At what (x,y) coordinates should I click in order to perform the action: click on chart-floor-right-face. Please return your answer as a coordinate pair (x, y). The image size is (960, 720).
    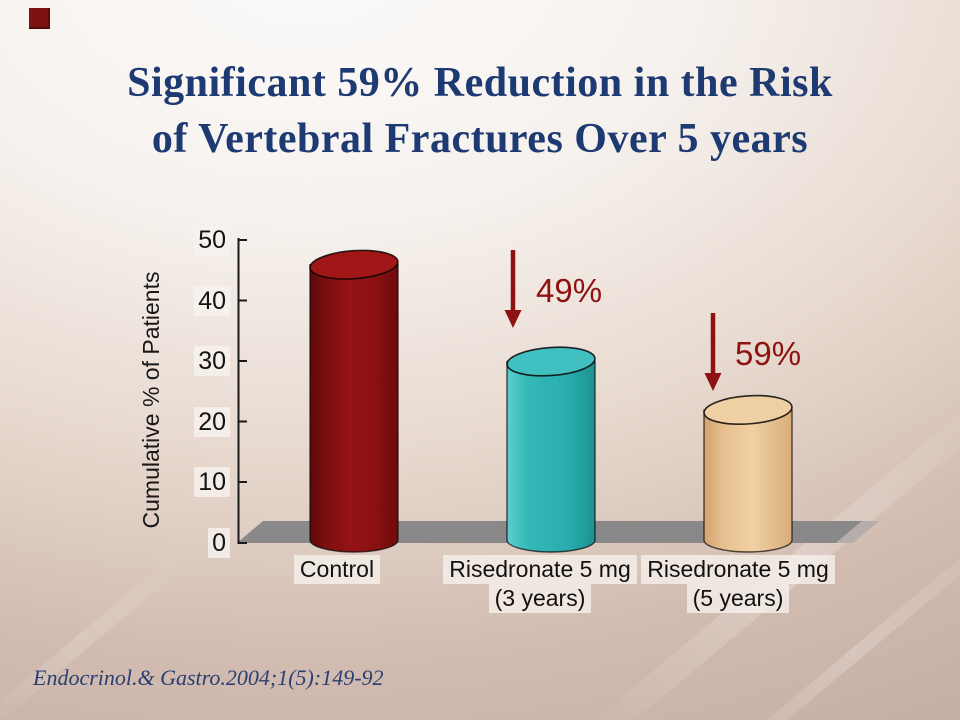
    Looking at the image, I should click on (857, 532).